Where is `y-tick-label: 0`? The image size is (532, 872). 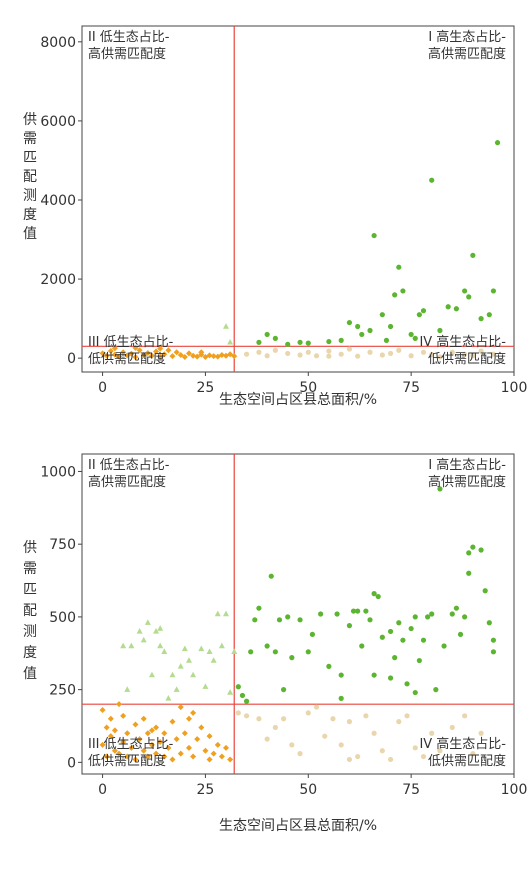
y-tick-label: 0 is located at coordinates (71, 763).